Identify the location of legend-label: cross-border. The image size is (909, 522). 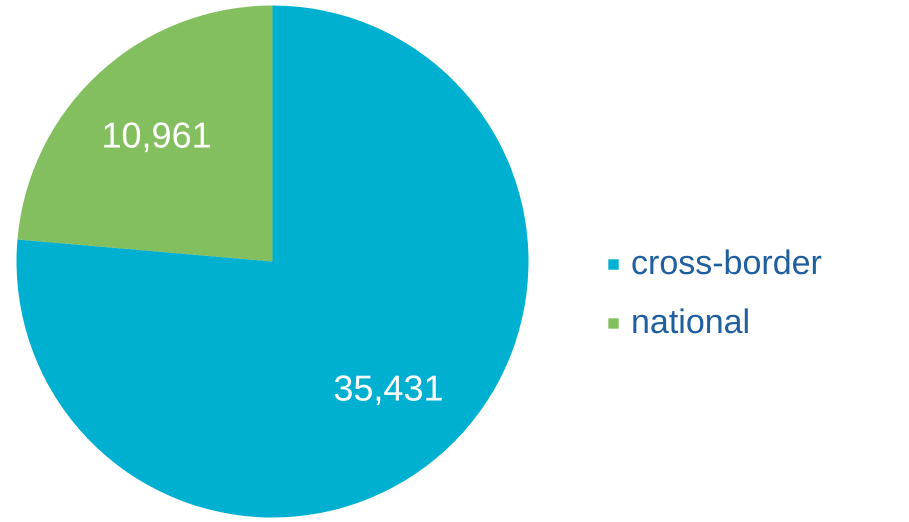
(726, 263).